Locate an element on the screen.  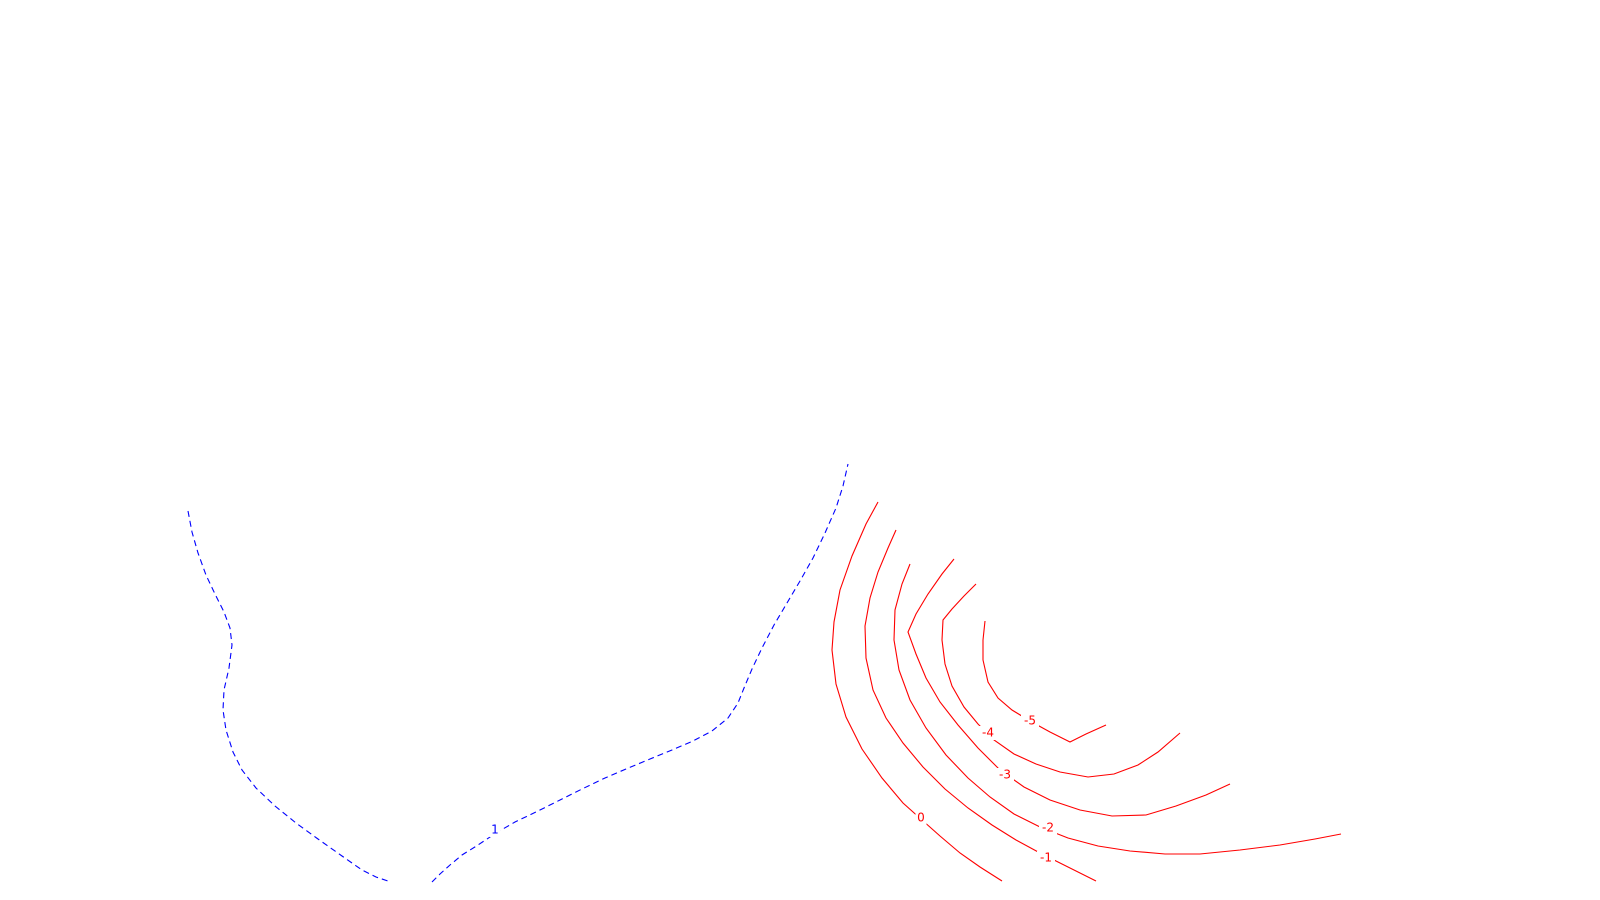
contour-label-level-1: 1 is located at coordinates (495, 830).